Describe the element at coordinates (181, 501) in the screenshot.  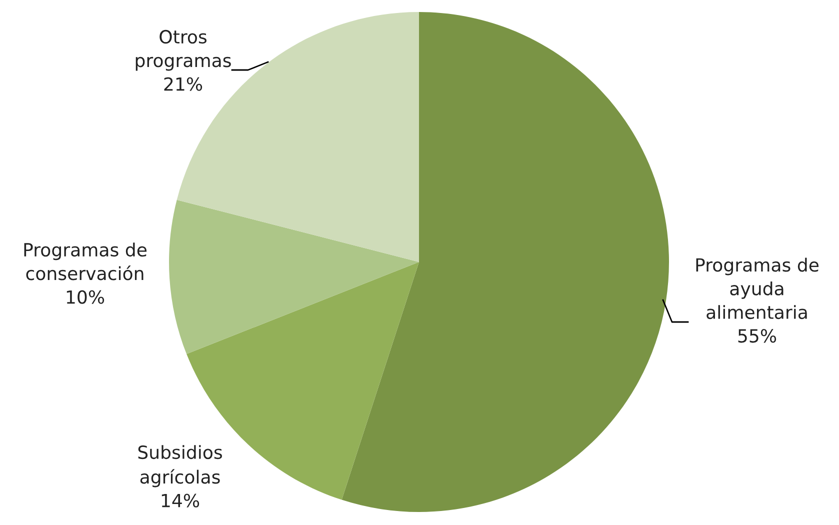
I see `data-label: 14%` at that location.